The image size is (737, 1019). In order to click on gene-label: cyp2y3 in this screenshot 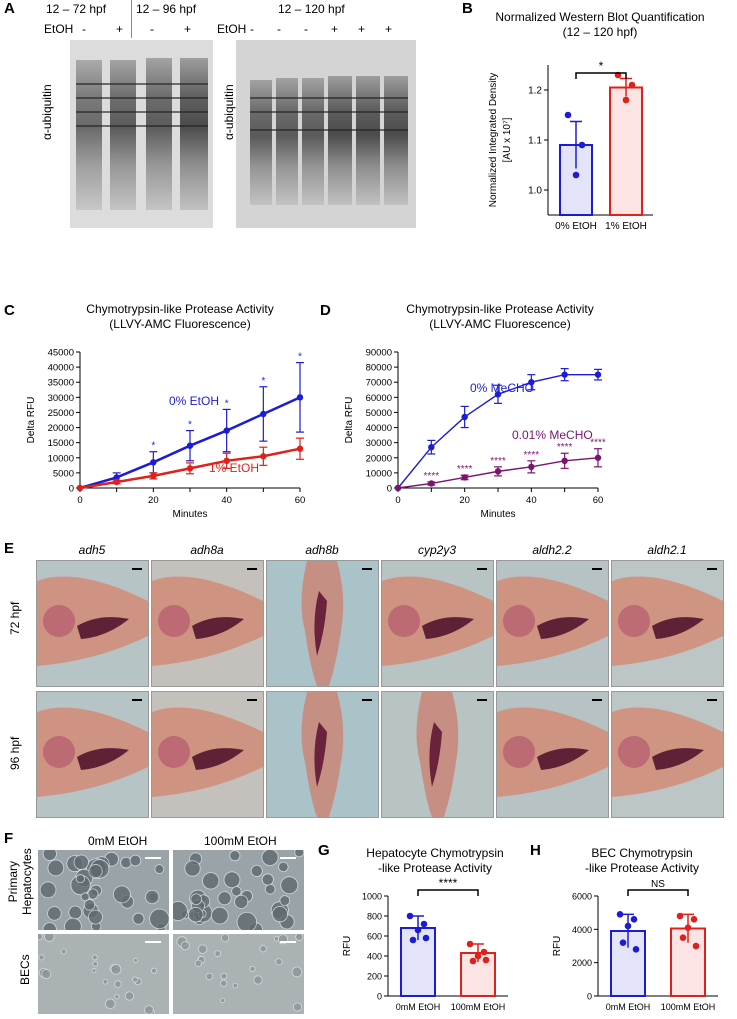, I will do `click(437, 550)`.